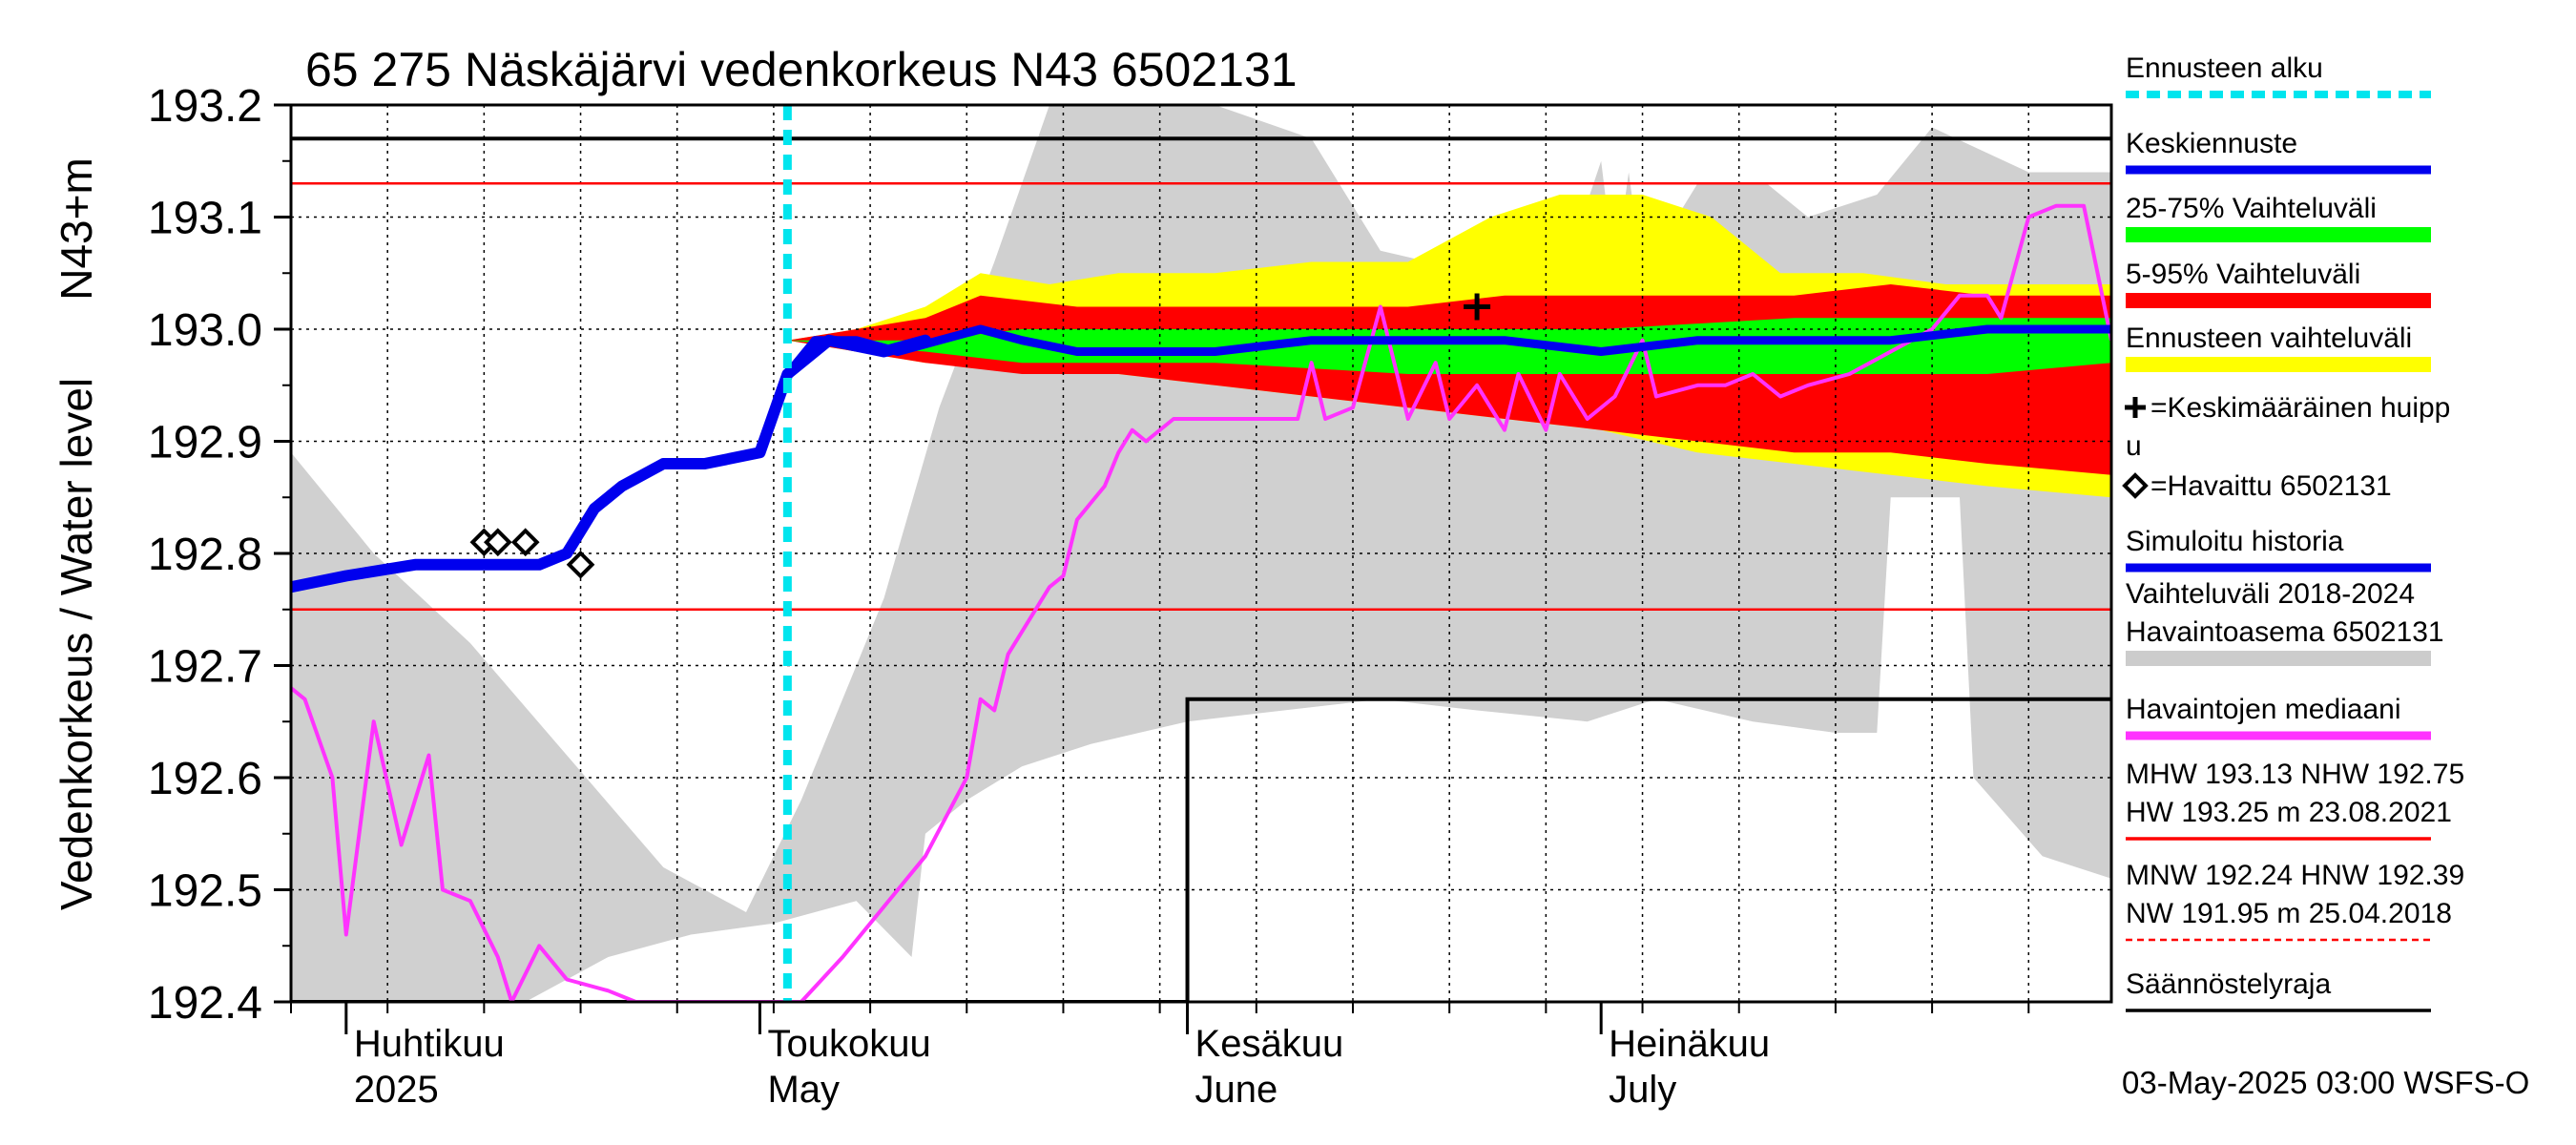  Describe the element at coordinates (2211, 144) in the screenshot. I see `legend-label: Keskiennuste` at that location.